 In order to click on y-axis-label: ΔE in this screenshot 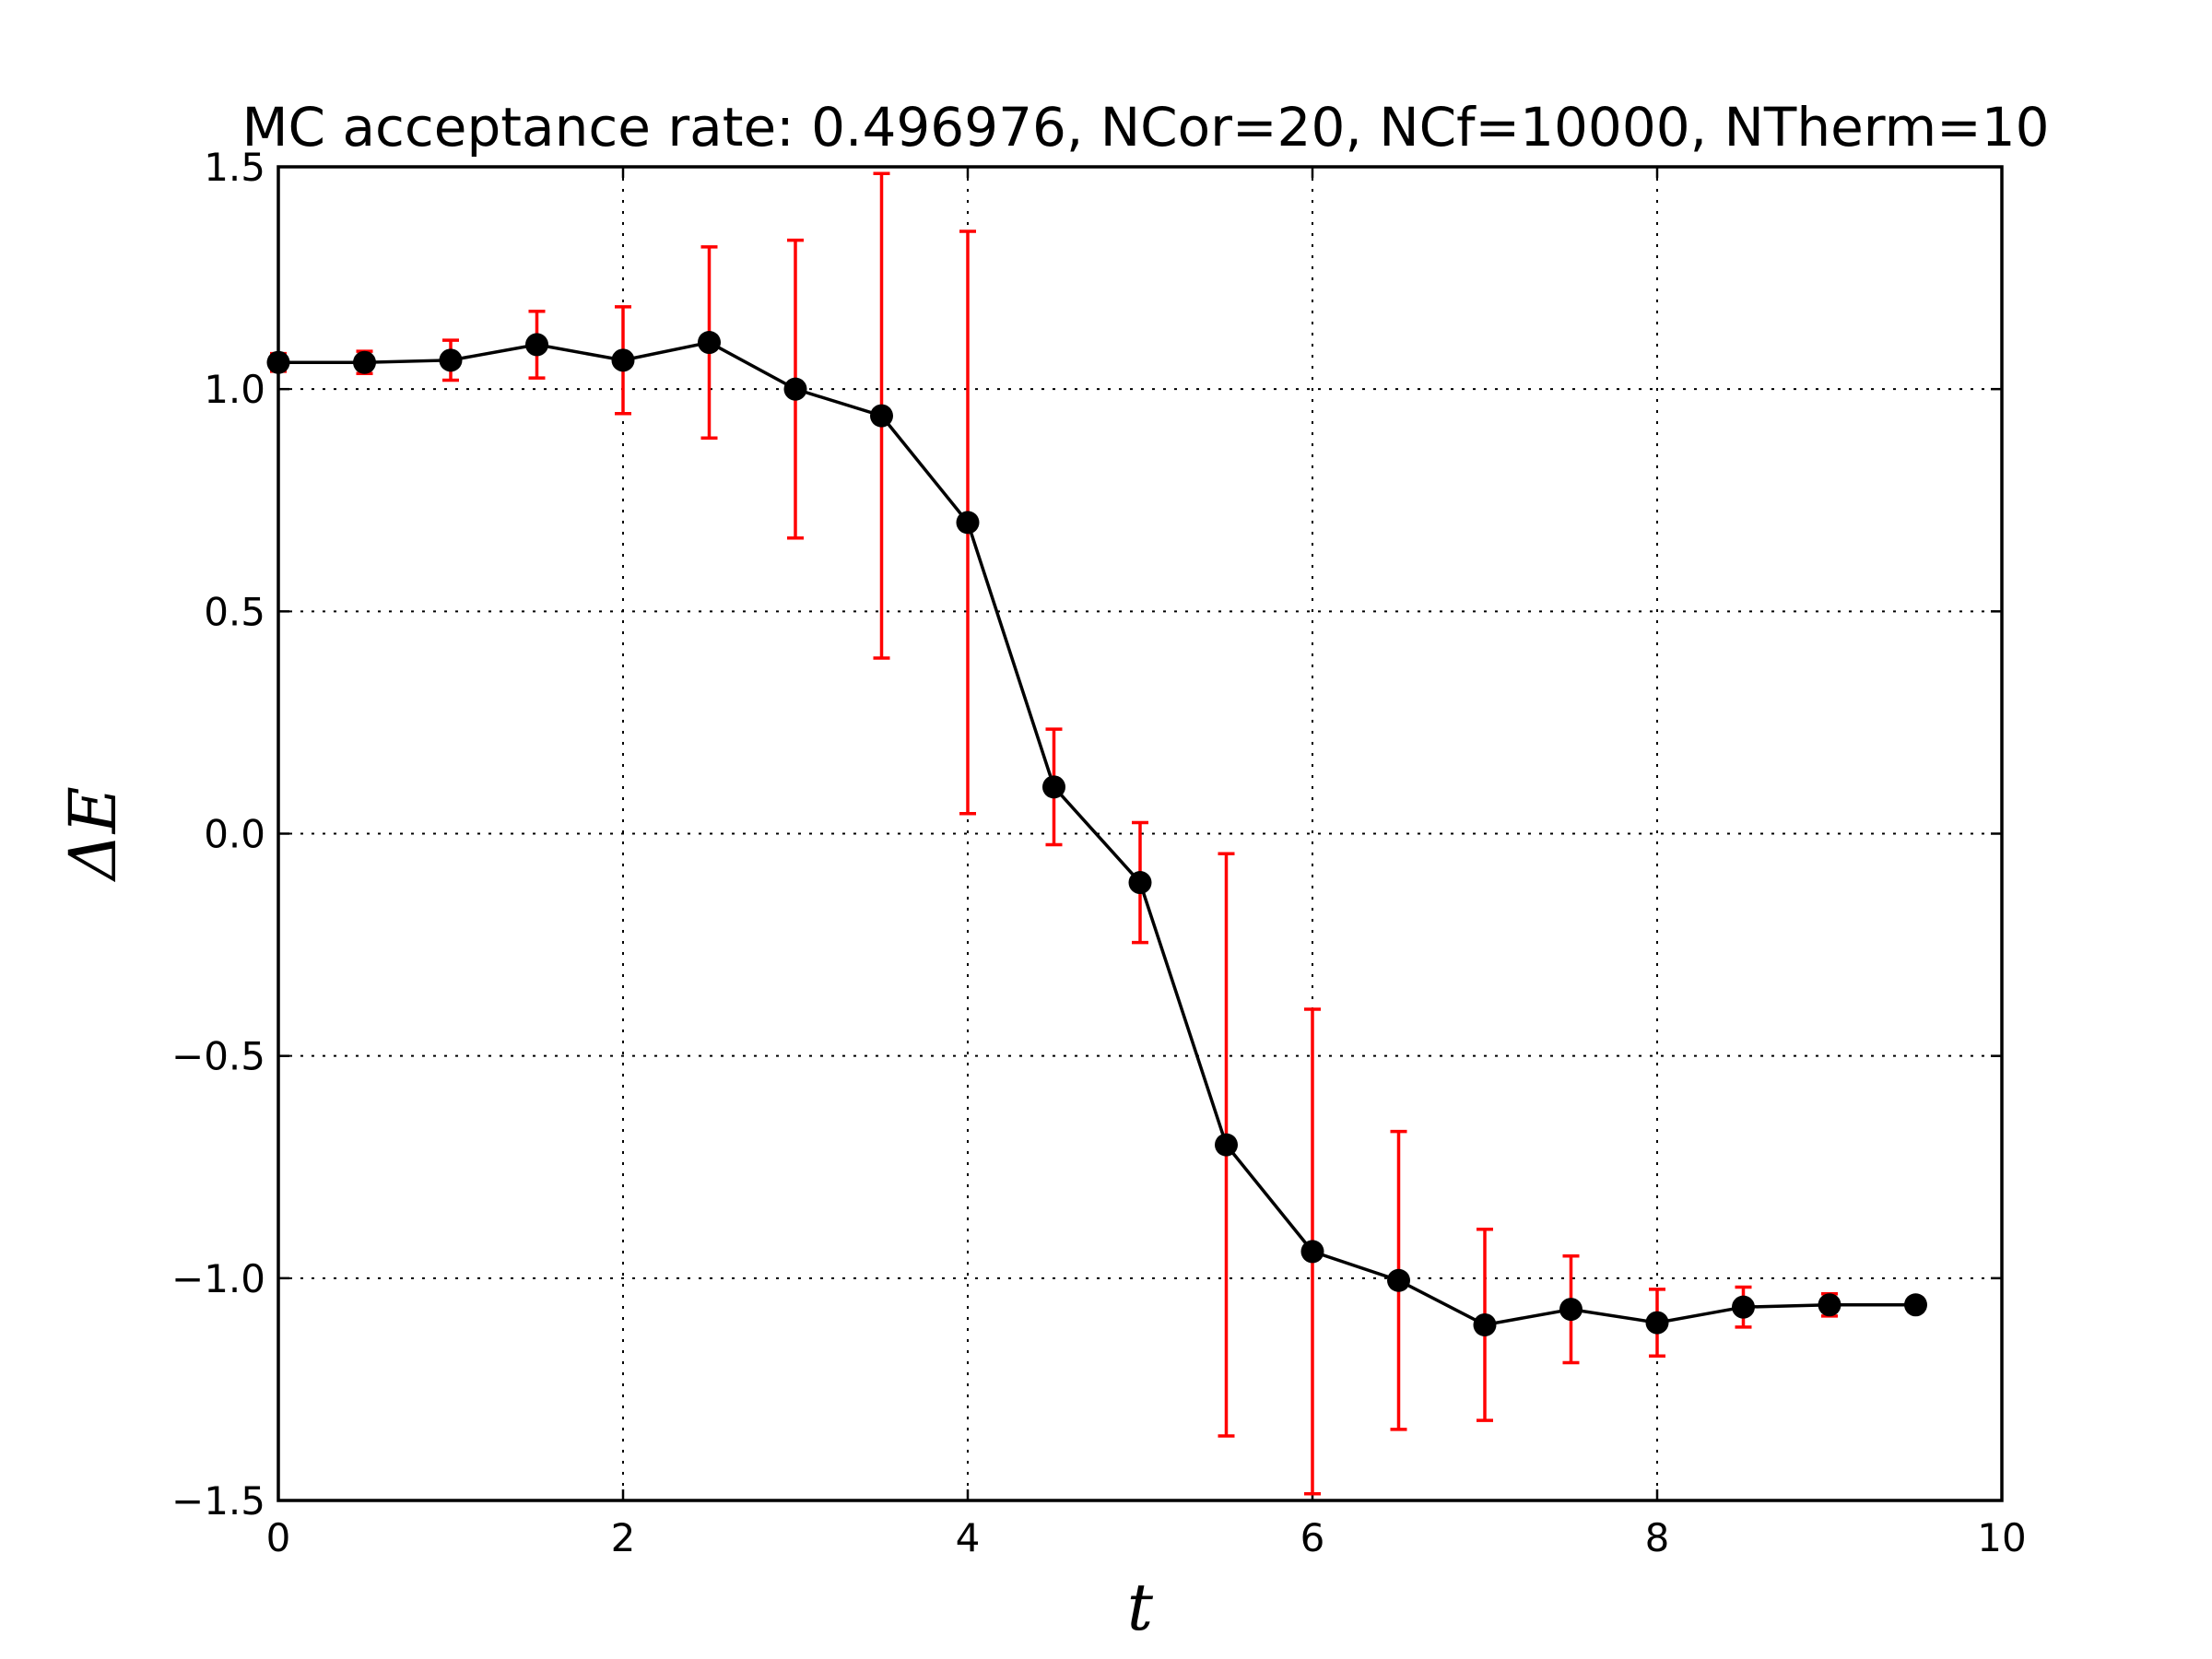, I will do `click(93, 834)`.